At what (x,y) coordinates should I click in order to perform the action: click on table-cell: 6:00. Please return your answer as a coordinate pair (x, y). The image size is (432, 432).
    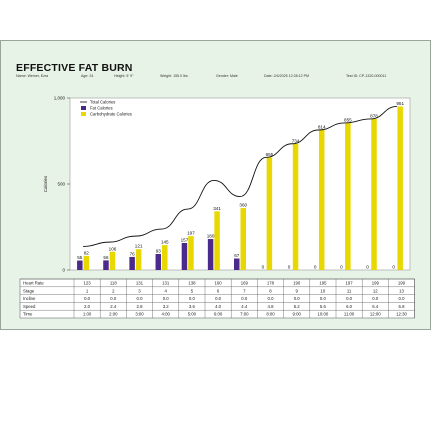
    Looking at the image, I should click on (218, 314).